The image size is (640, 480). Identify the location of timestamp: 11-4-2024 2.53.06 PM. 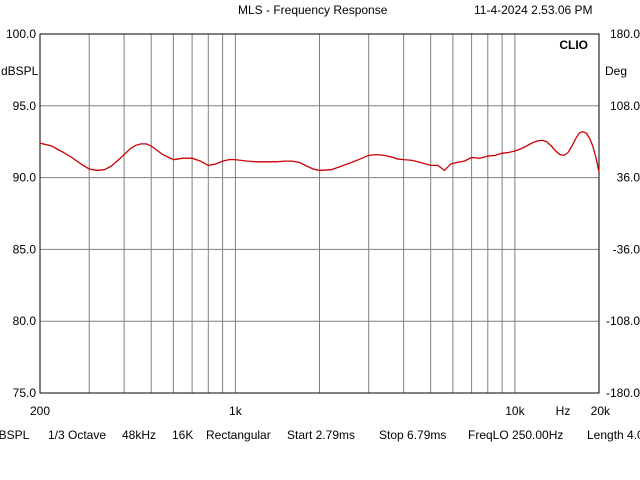
(533, 10).